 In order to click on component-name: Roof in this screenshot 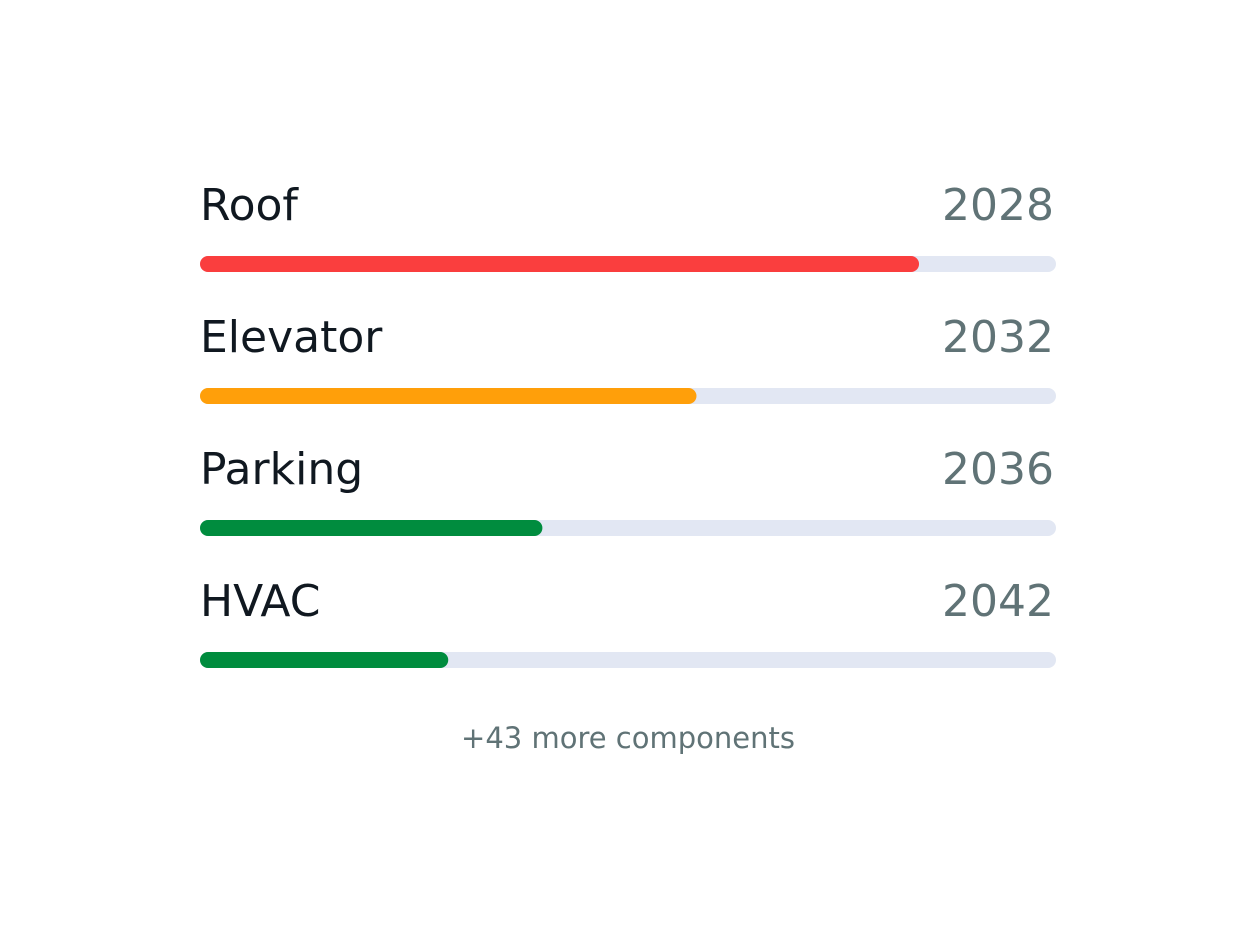, I will do `click(249, 205)`.